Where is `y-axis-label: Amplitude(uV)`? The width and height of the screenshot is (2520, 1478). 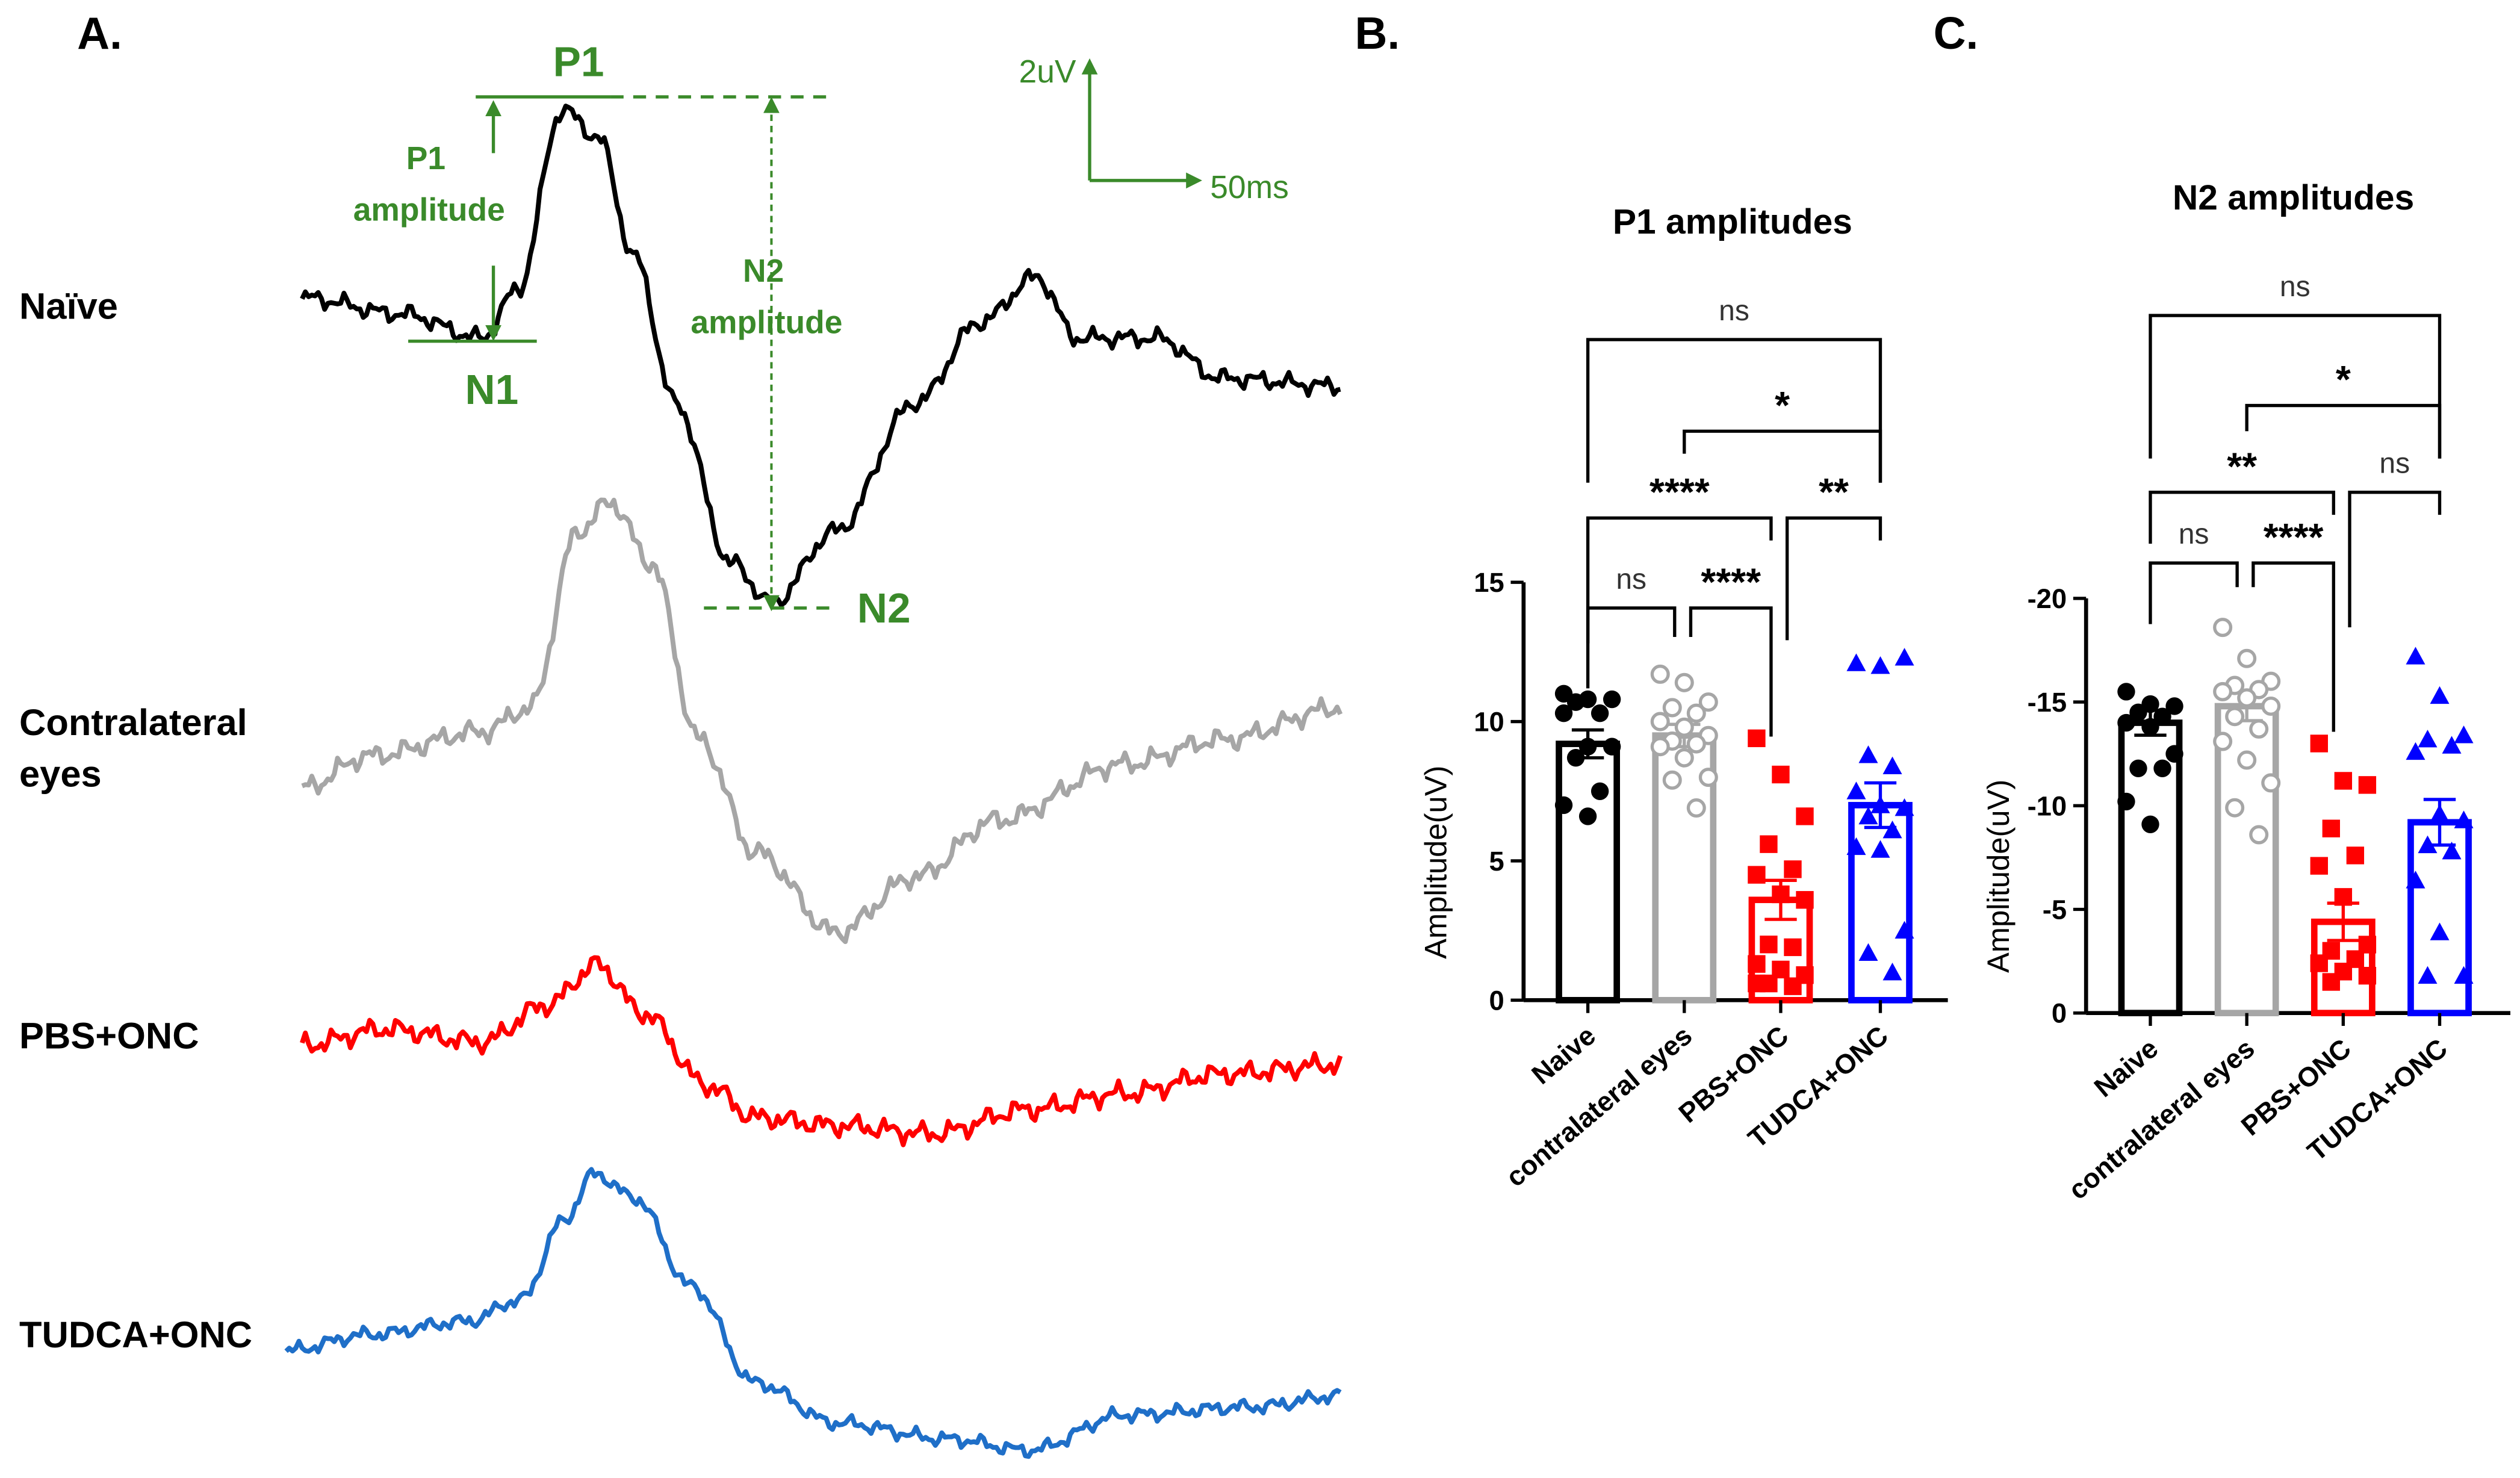
y-axis-label: Amplitude(uV) is located at coordinates (1436, 862).